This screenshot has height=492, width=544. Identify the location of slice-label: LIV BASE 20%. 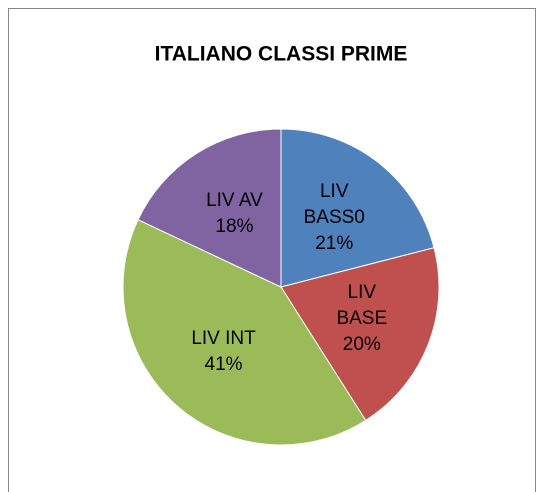
(362, 319).